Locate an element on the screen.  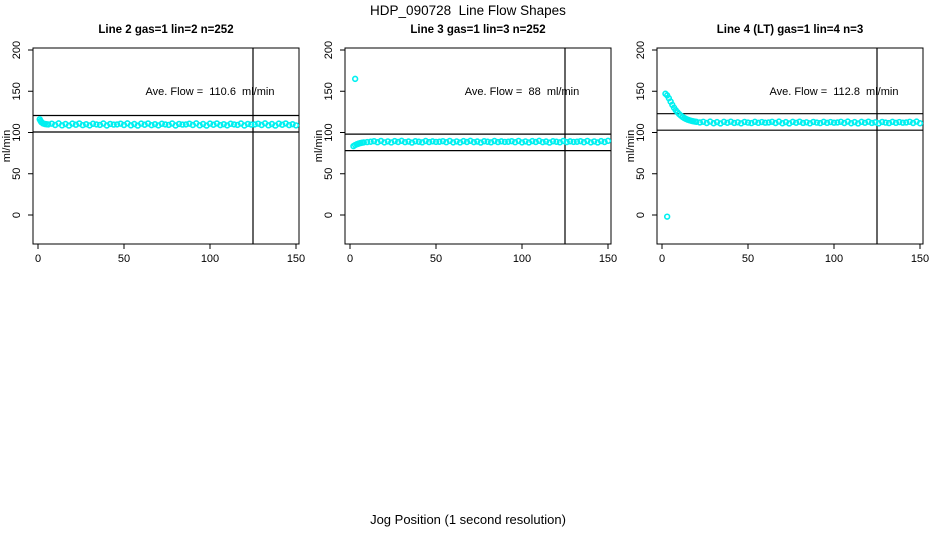
scatter-plot-line2: 0 50 100 150 200 0 50 100 150 ml/min is located at coordinates (153, 153).